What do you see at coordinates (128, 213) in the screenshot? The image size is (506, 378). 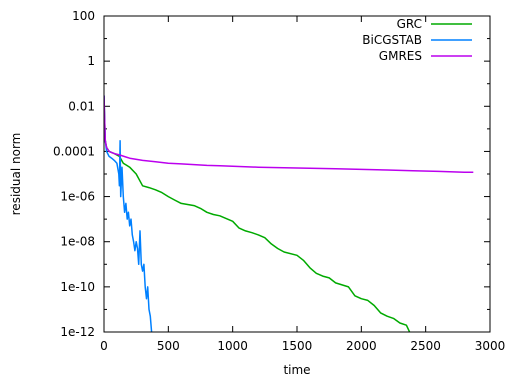 I see `series-line-bicgstab` at bounding box center [128, 213].